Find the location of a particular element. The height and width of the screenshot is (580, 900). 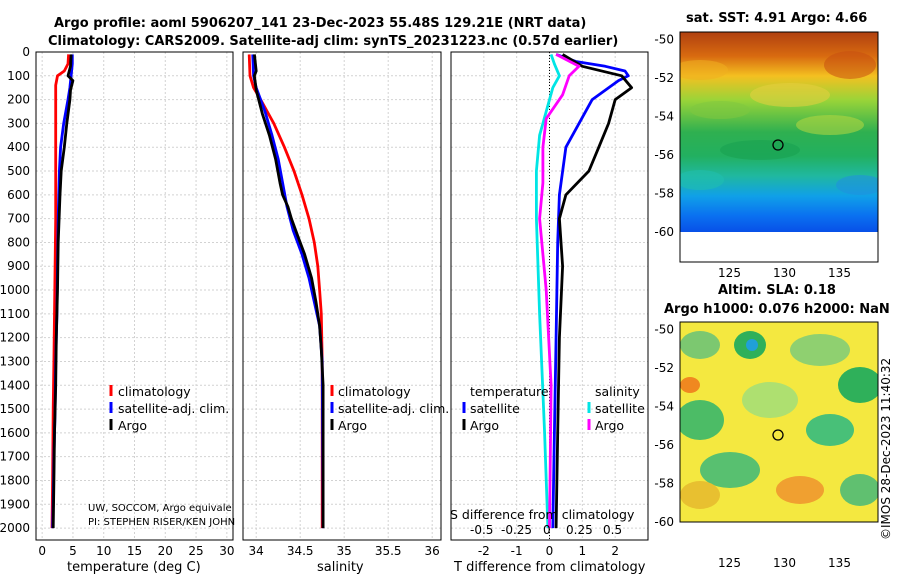

depth-tick-label: 0 is located at coordinates (26, 52).